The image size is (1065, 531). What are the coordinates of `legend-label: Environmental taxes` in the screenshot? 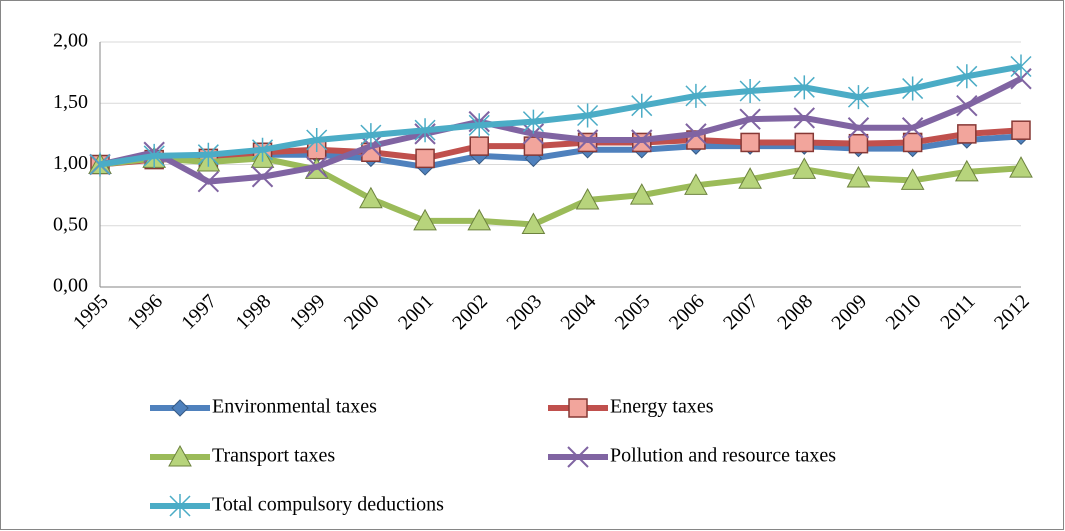 It's located at (294, 407).